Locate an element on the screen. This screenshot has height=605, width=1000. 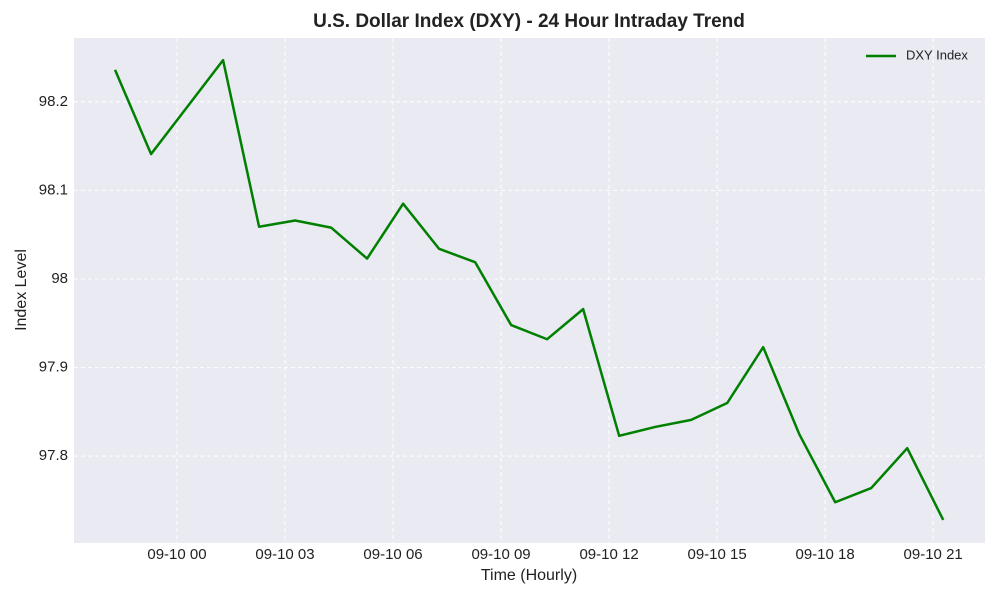
x-tick-label: 09-10 00 is located at coordinates (176, 554).